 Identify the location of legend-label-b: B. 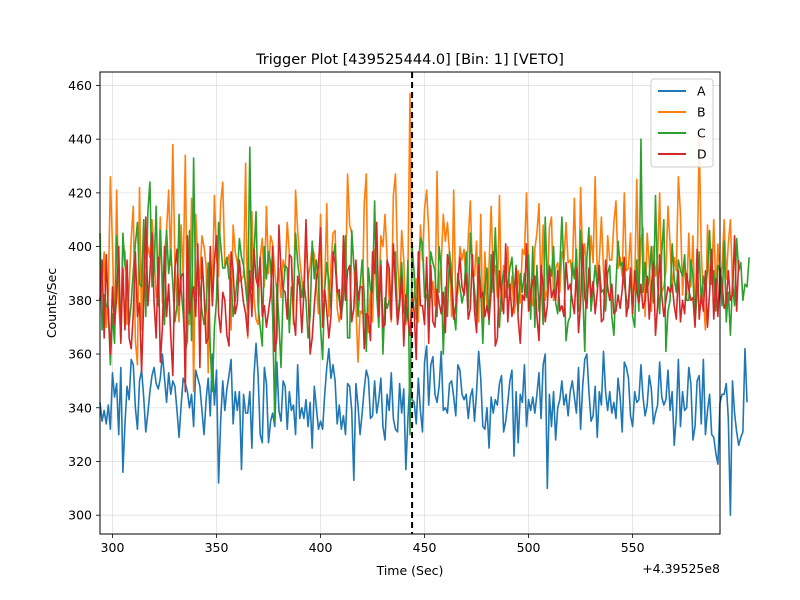
(701, 112).